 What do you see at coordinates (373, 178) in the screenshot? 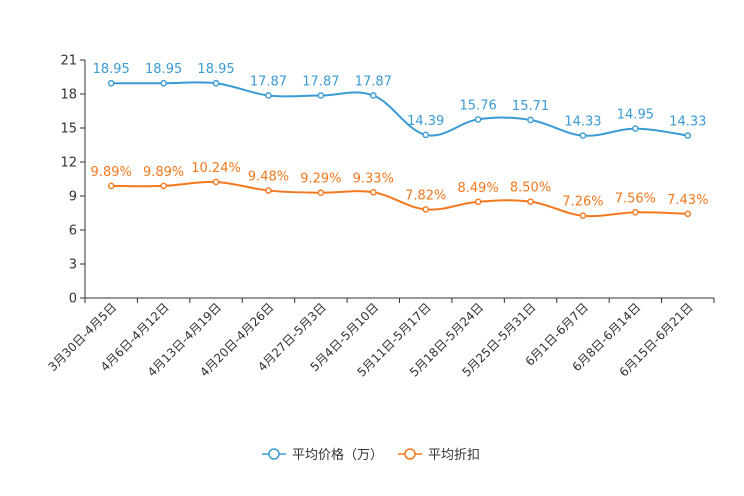
I see `data-label: 9.33%` at bounding box center [373, 178].